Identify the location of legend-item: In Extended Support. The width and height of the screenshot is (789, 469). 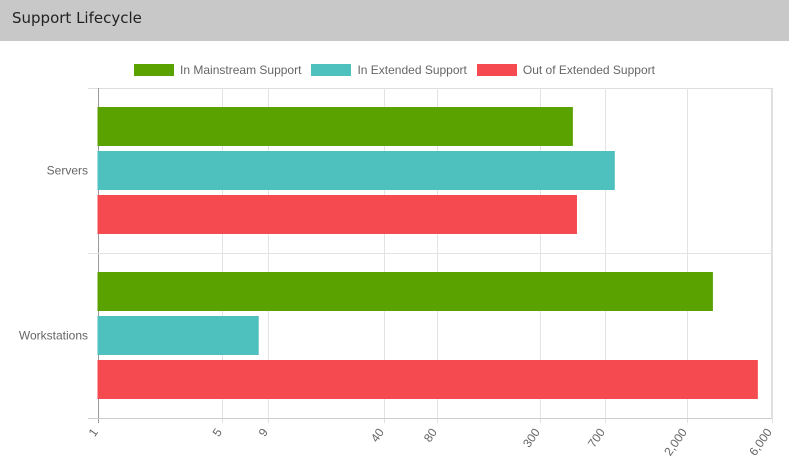
(389, 70).